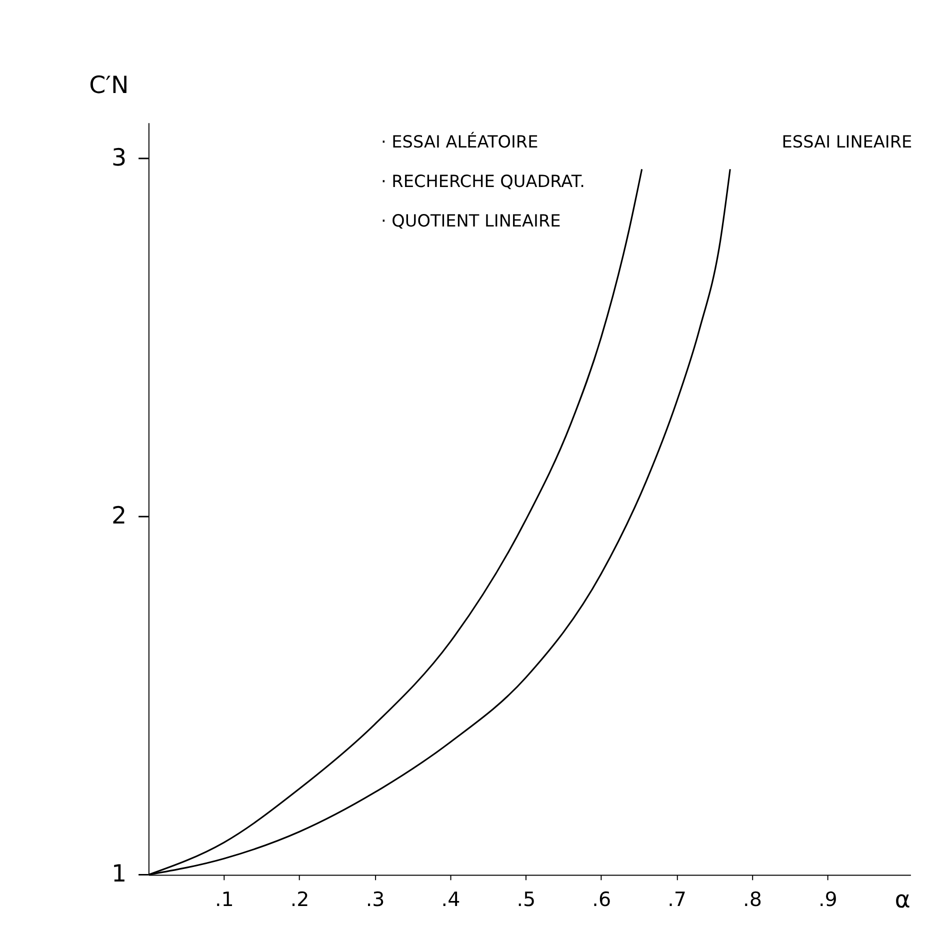 The image size is (952, 927). Describe the element at coordinates (828, 899) in the screenshot. I see `x-tick-label: .9` at that location.